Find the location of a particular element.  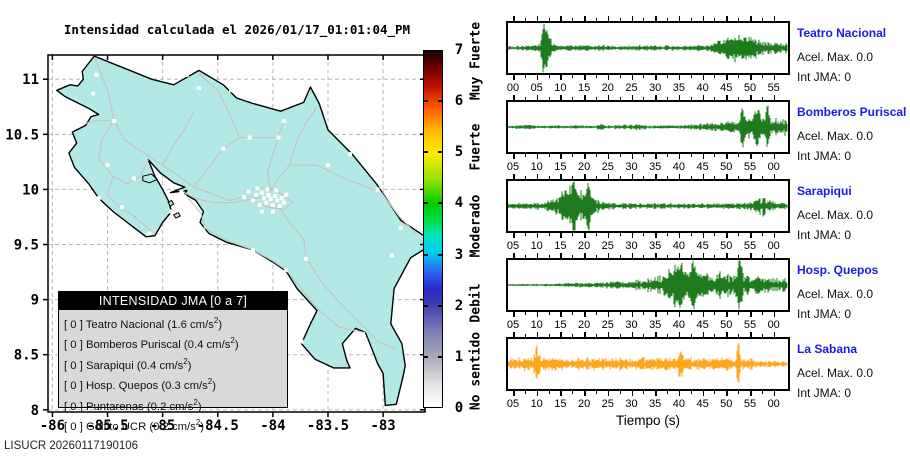

panel-tick-label: 25 is located at coordinates (631, 88).